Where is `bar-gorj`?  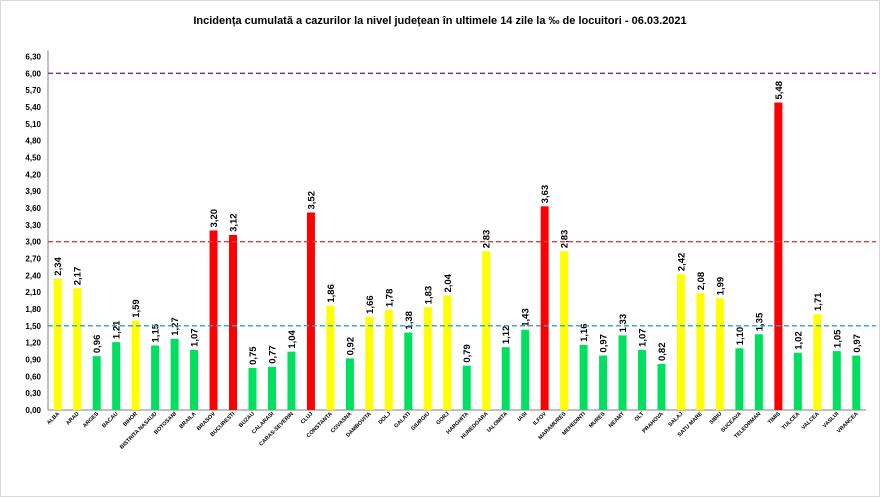
bar-gorj is located at coordinates (447, 352).